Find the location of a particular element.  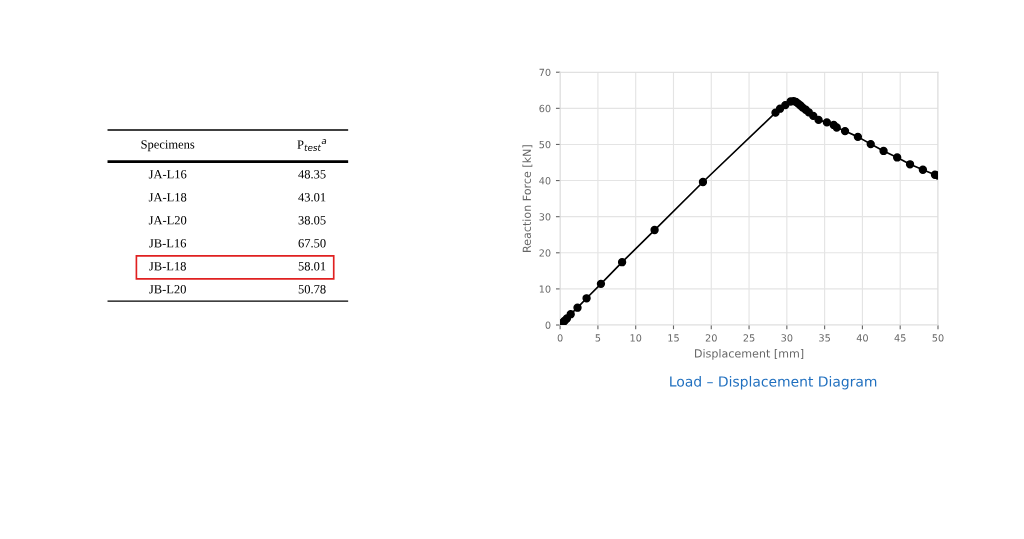

x-tick-label: 25 is located at coordinates (749, 338).